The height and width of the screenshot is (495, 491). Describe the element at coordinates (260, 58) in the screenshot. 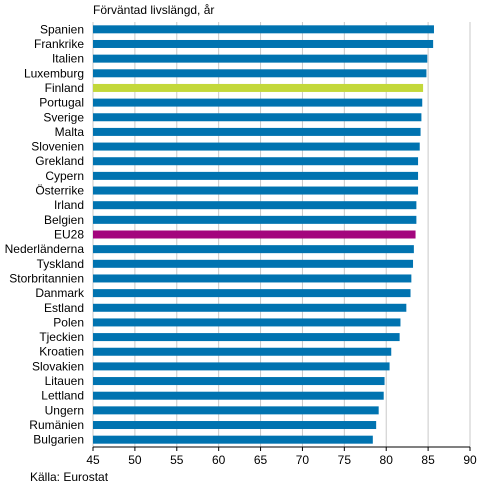

I see `bar-italien` at that location.